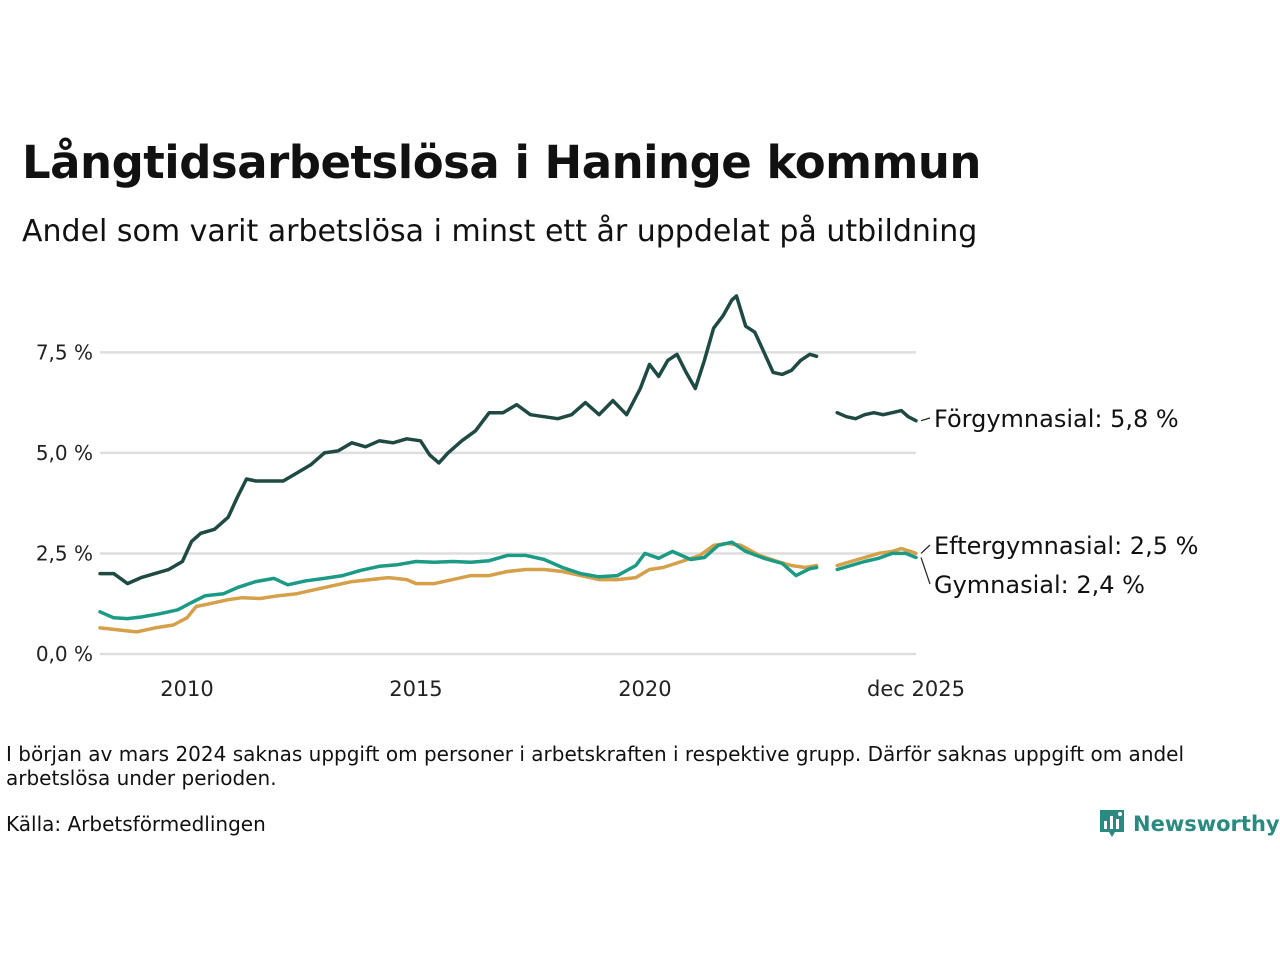 The height and width of the screenshot is (960, 1280). Describe the element at coordinates (64, 352) in the screenshot. I see `y-tick-label: 7,5 %` at that location.